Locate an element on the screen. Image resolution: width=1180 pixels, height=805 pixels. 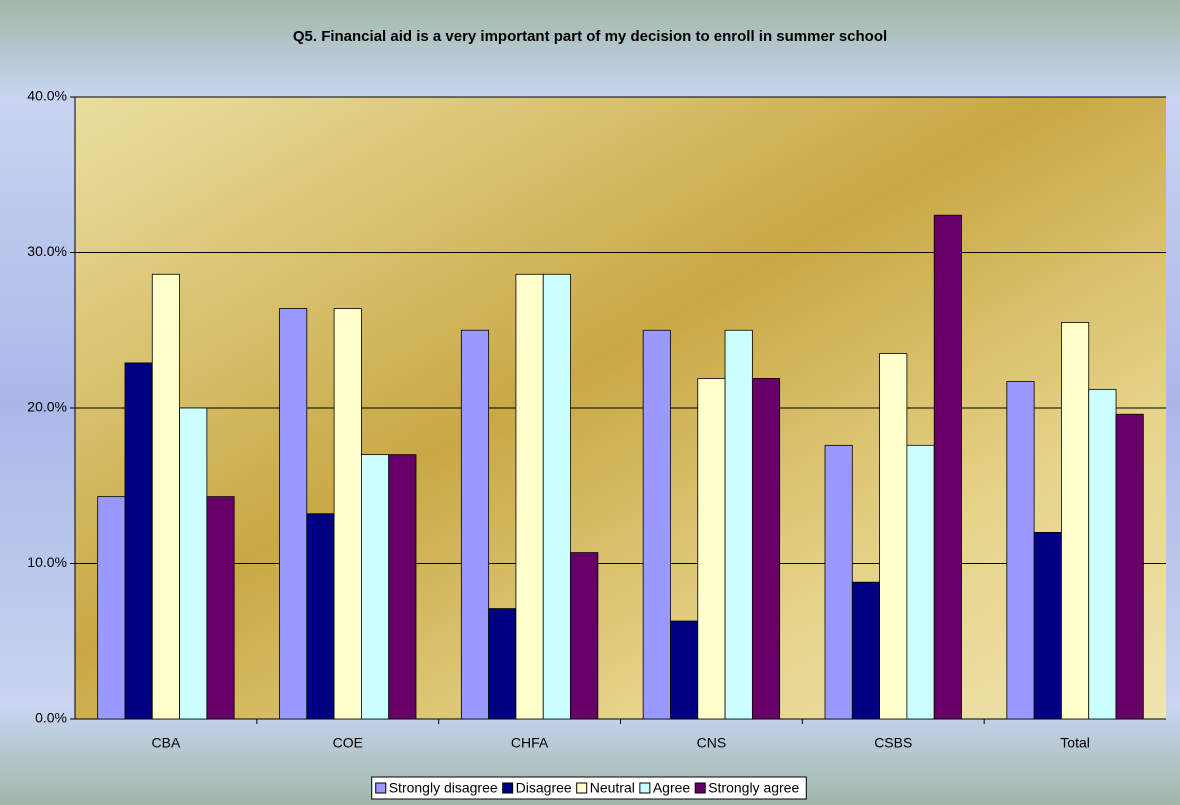
legend-label: Strongly disagree is located at coordinates (443, 788).